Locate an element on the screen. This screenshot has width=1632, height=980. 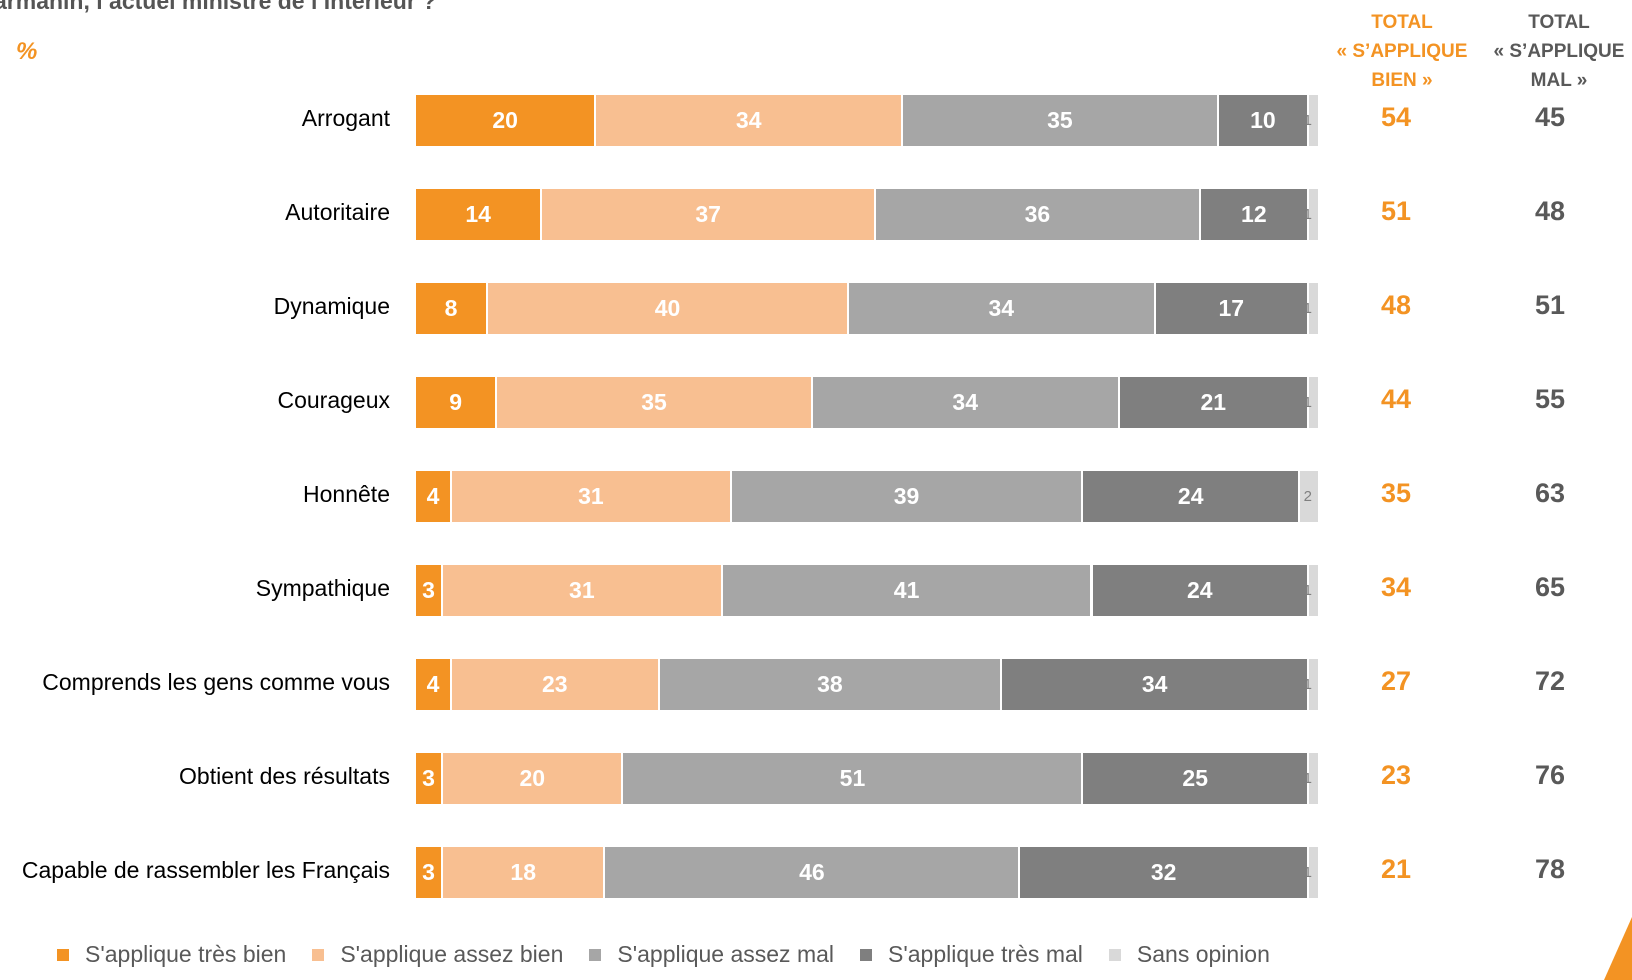
bar-segment: 31 is located at coordinates (583, 590).